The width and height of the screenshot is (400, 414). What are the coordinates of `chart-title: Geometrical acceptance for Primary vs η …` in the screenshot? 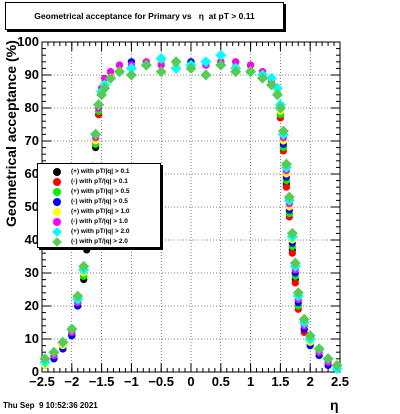 It's located at (144, 16).